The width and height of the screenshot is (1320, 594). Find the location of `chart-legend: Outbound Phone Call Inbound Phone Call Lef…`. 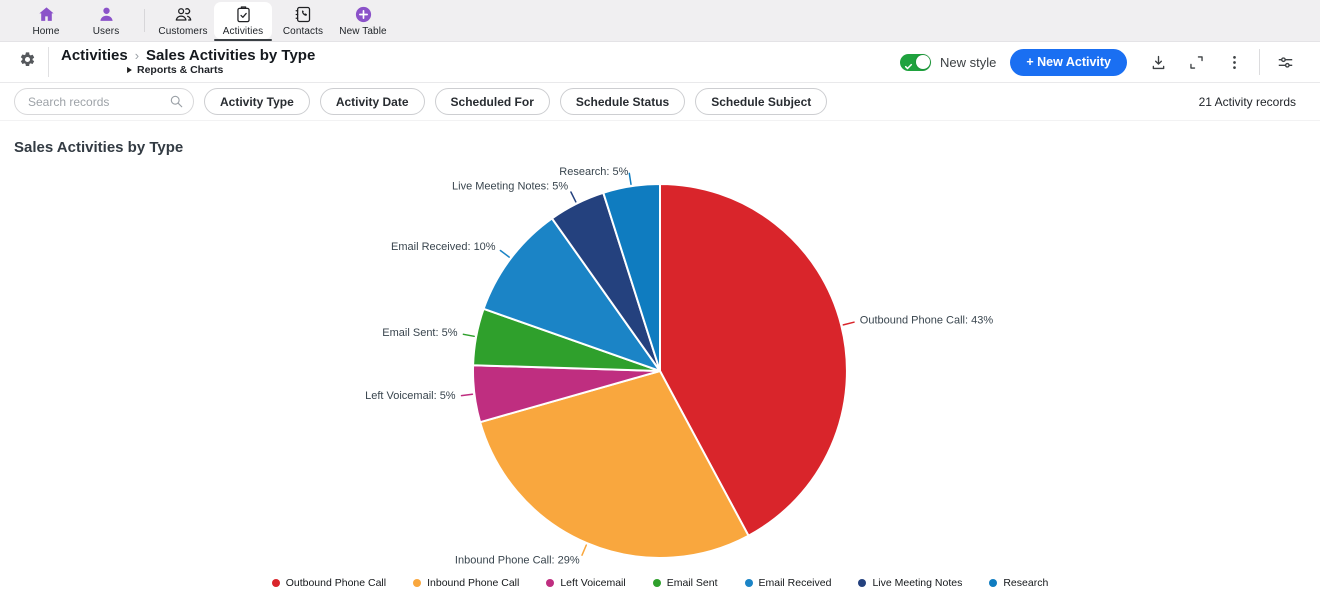

chart-legend: Outbound Phone Call Inbound Phone Call Lef… is located at coordinates (660, 583).